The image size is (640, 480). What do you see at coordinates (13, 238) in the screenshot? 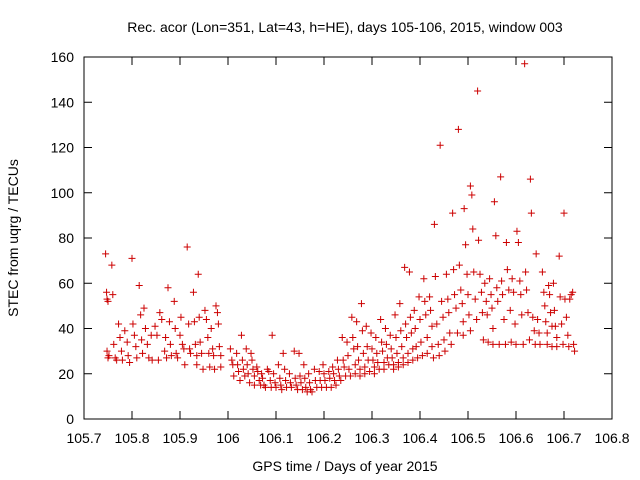
I see `y-axis-label: STEC from uqrg / TECUs` at bounding box center [13, 238].